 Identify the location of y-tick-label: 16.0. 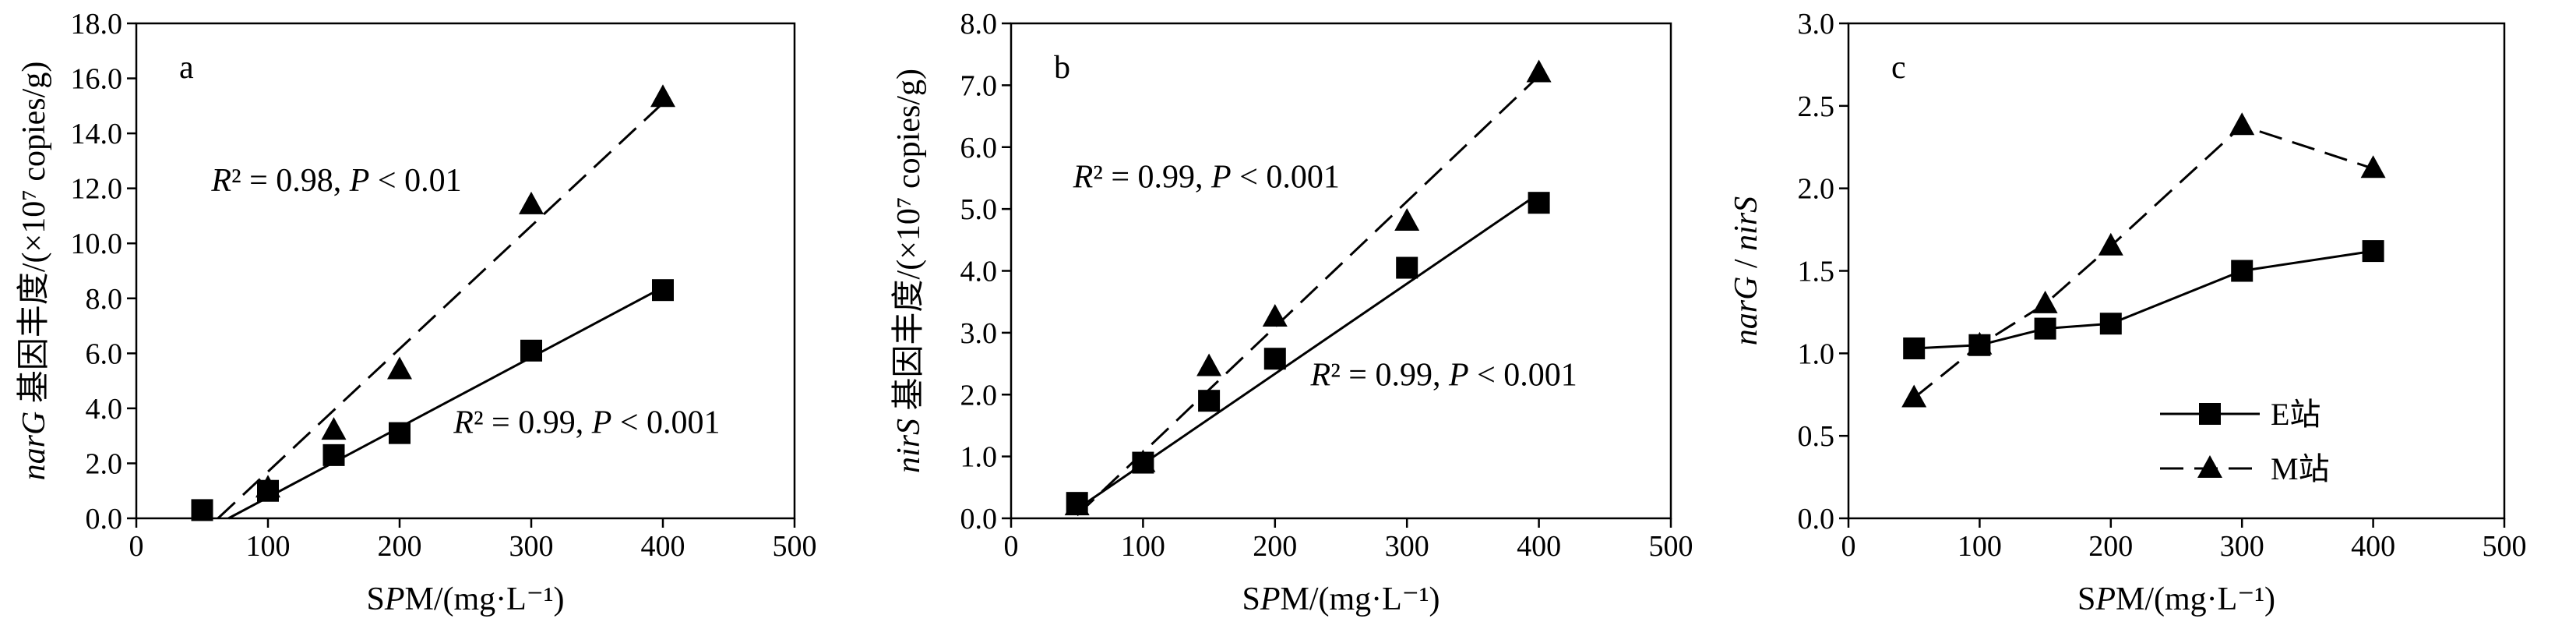
(97, 80).